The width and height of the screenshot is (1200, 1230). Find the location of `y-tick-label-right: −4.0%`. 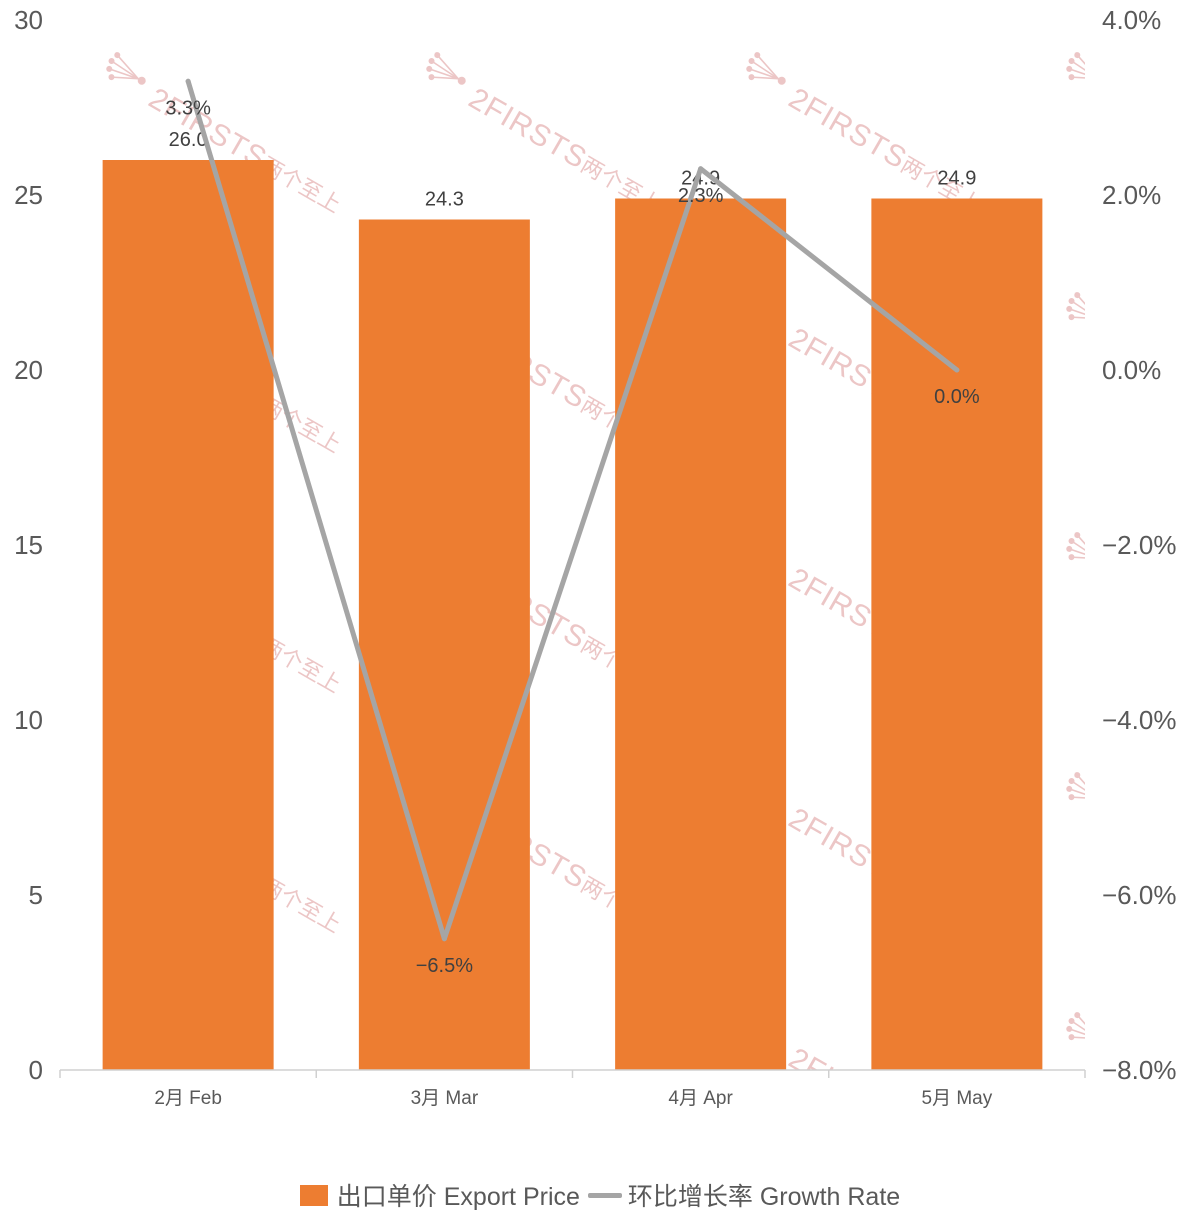

y-tick-label-right: −4.0% is located at coordinates (1139, 720).